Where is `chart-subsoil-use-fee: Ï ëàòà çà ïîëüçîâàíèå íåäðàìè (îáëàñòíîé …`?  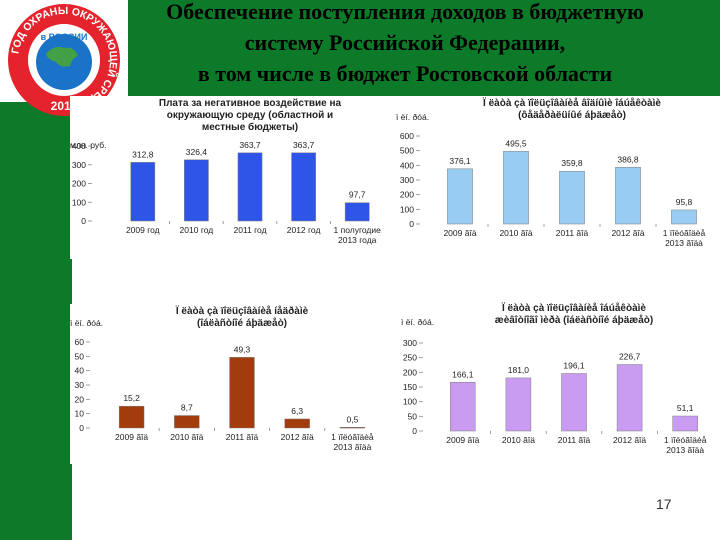 chart-subsoil-use-fee: Ï ëàòà çà ïîëüçîâàíèå íåäðàìè (îáëàñòíîé … is located at coordinates (227, 384).